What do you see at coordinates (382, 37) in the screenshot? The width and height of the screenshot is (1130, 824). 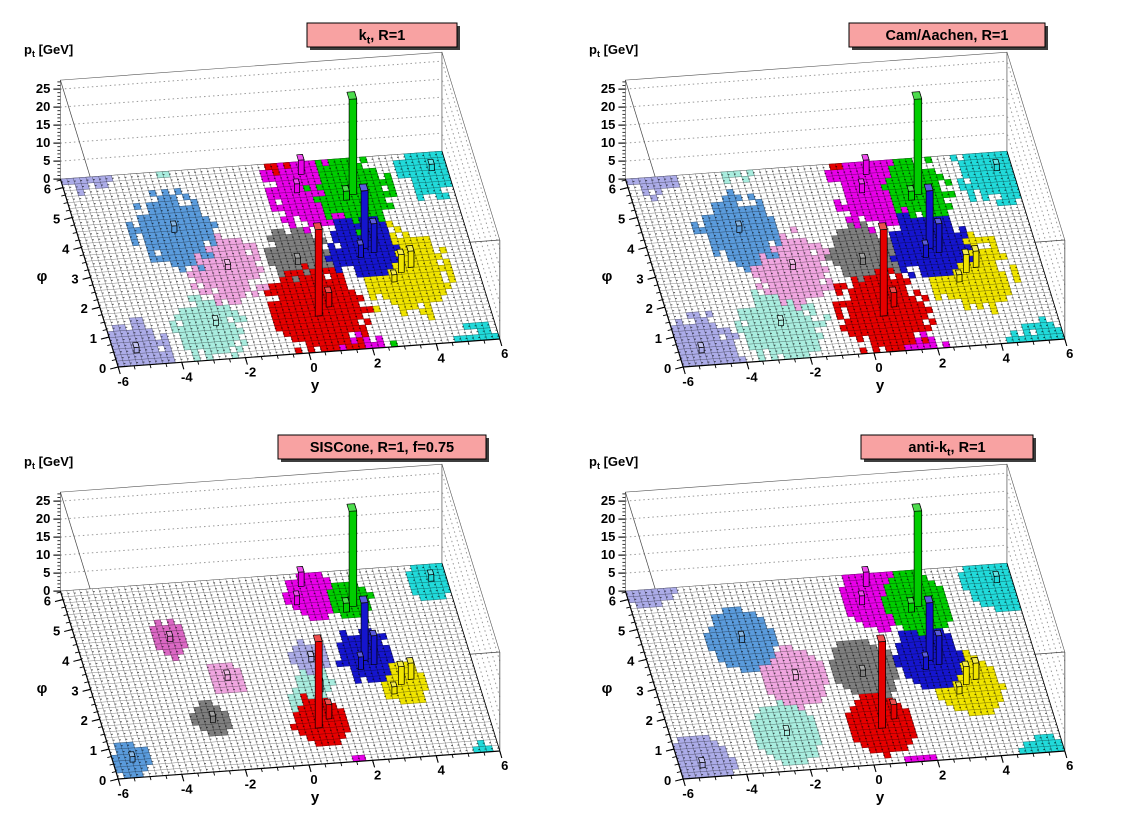 I see `panel-title: kt, R=1` at bounding box center [382, 37].